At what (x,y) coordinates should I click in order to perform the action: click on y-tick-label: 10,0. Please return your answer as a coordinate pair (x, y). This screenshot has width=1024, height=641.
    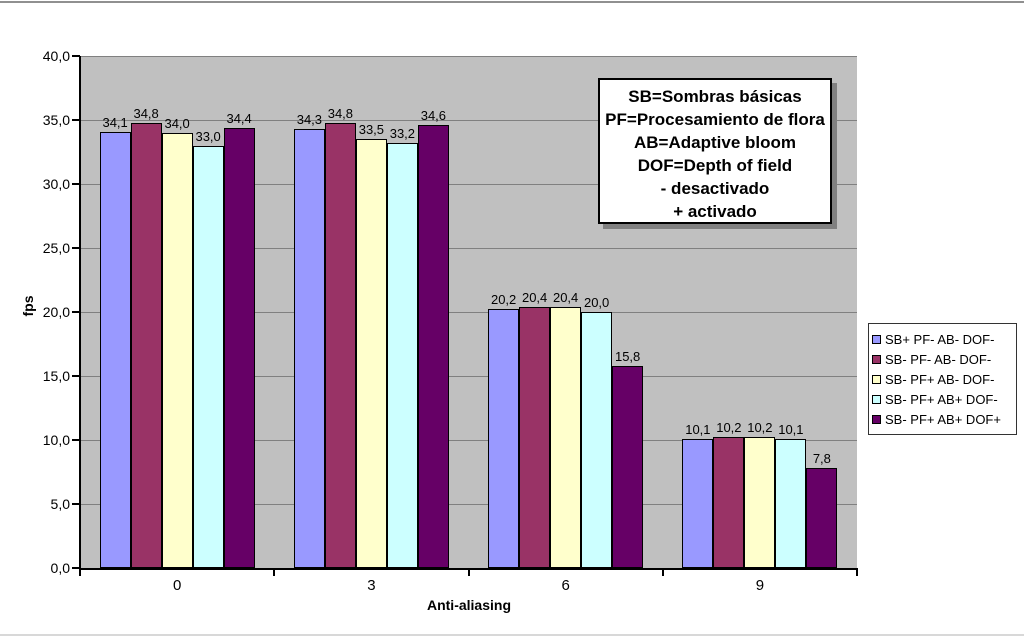
    Looking at the image, I should click on (56, 440).